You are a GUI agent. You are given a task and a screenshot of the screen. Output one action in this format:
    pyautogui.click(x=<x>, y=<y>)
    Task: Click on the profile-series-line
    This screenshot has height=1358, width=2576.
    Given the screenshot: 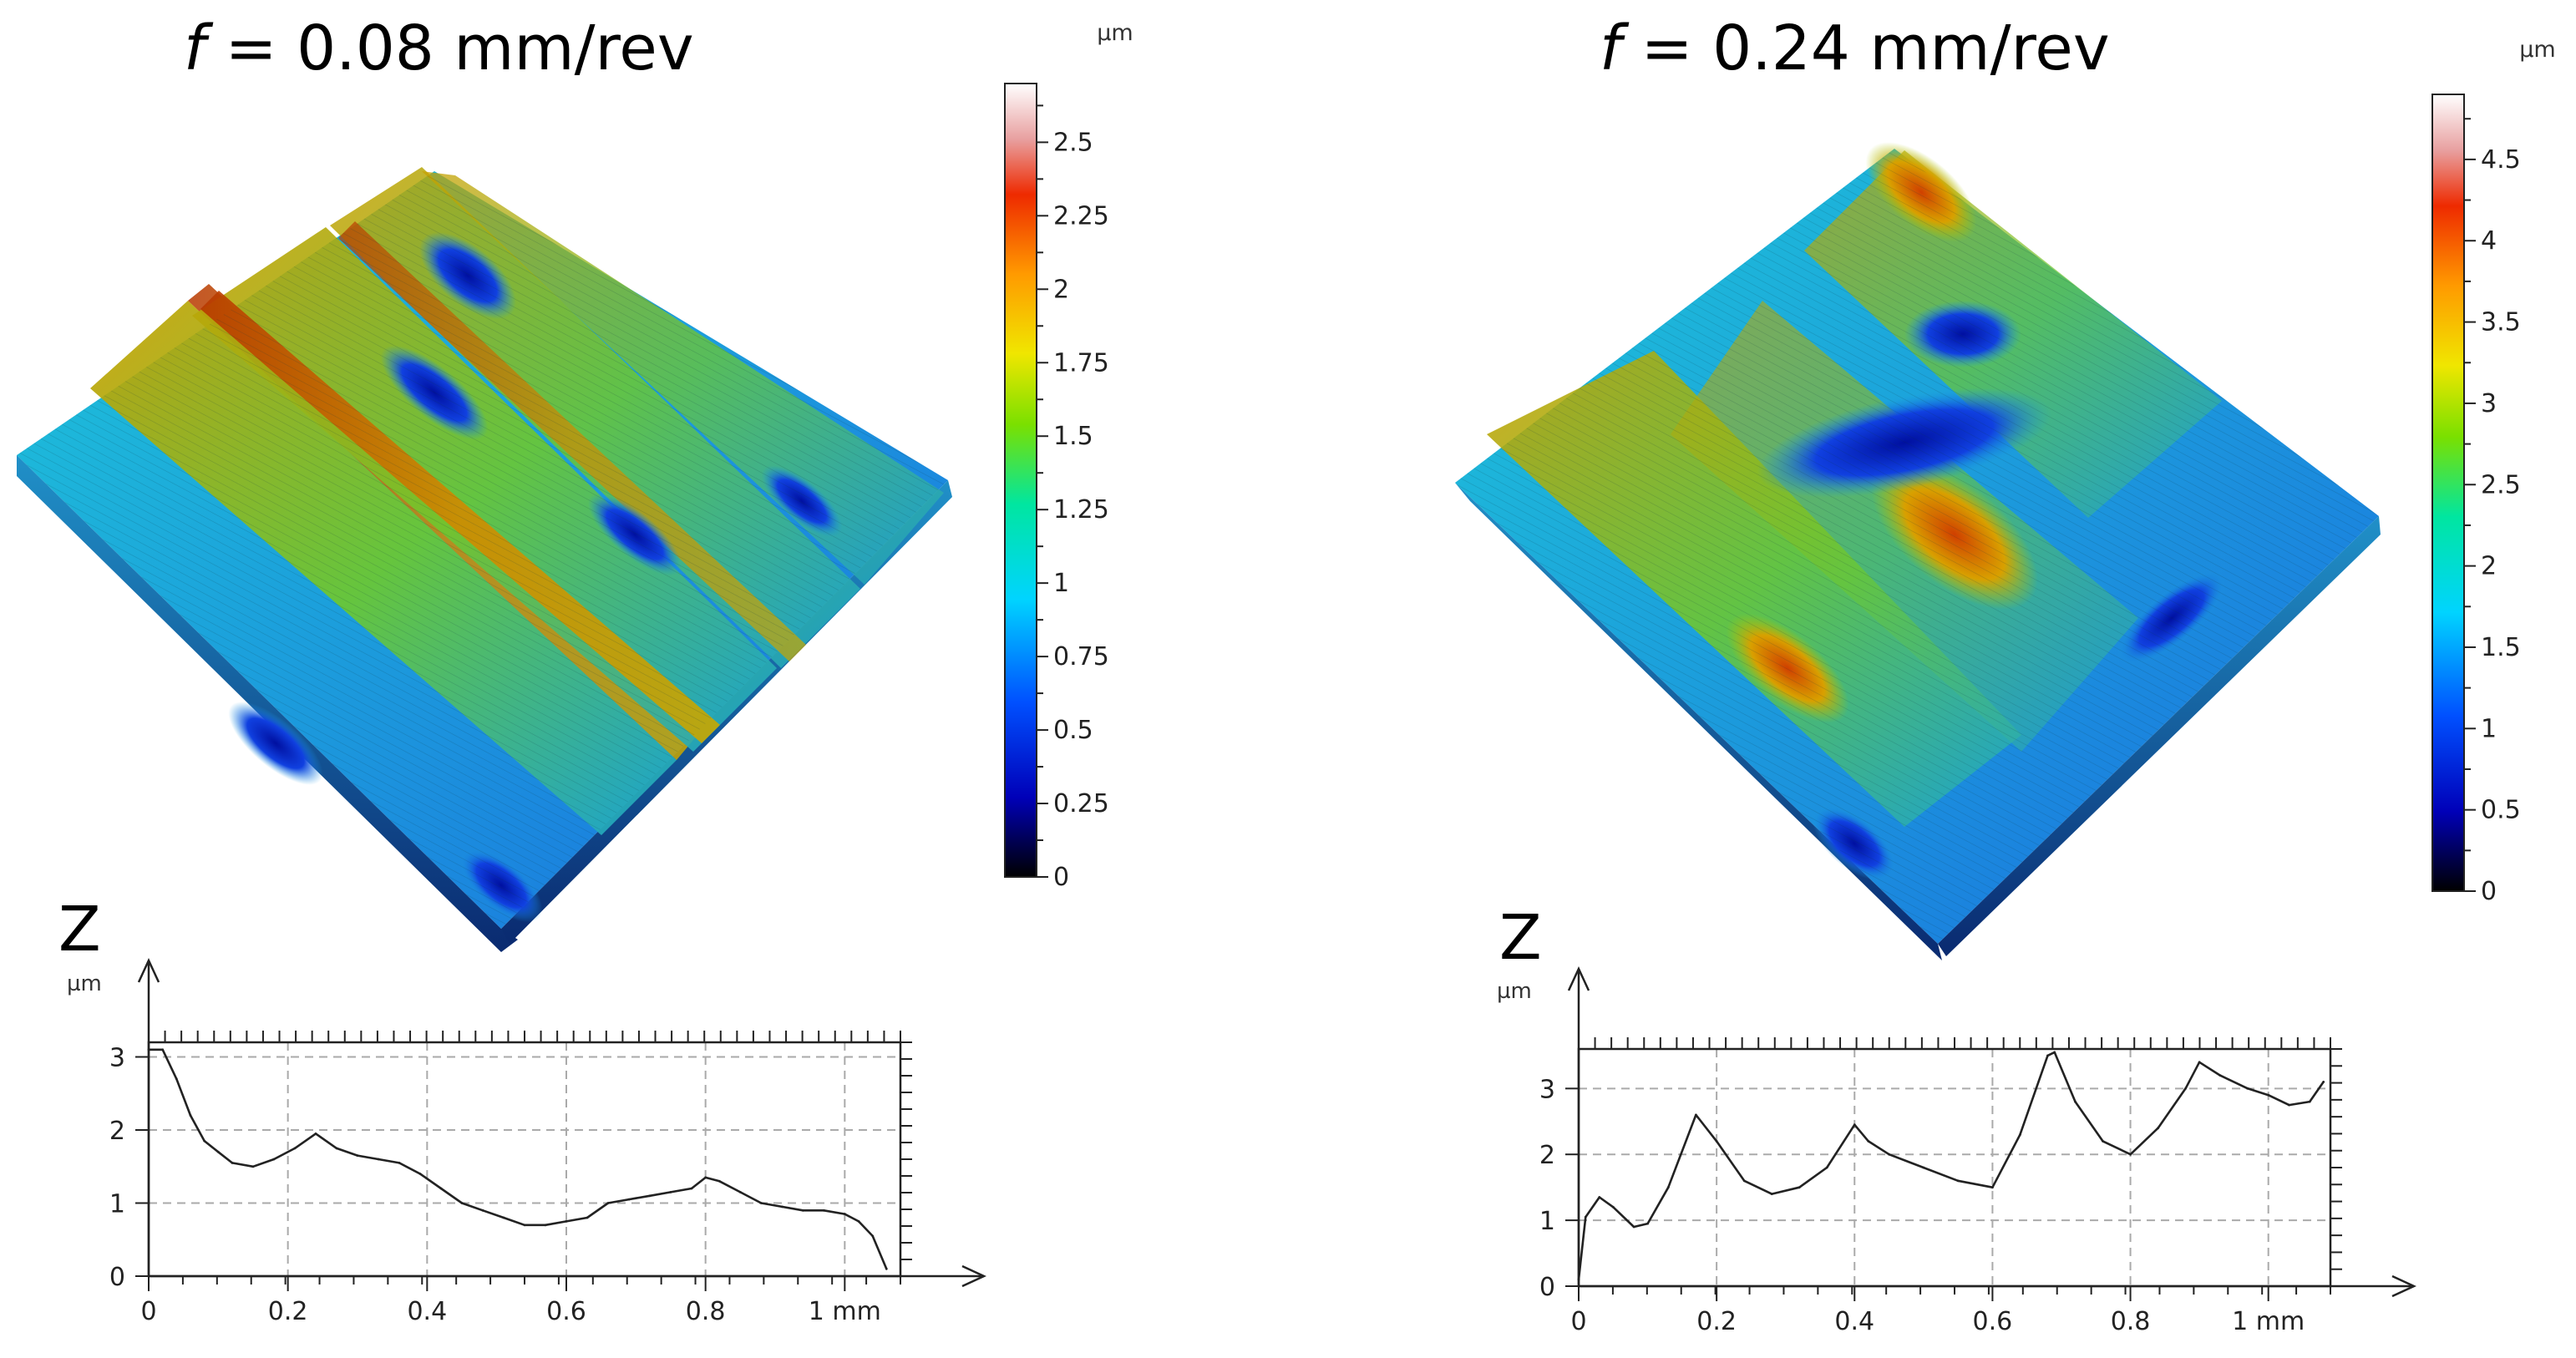 What is the action you would take?
    pyautogui.click(x=518, y=1158)
    